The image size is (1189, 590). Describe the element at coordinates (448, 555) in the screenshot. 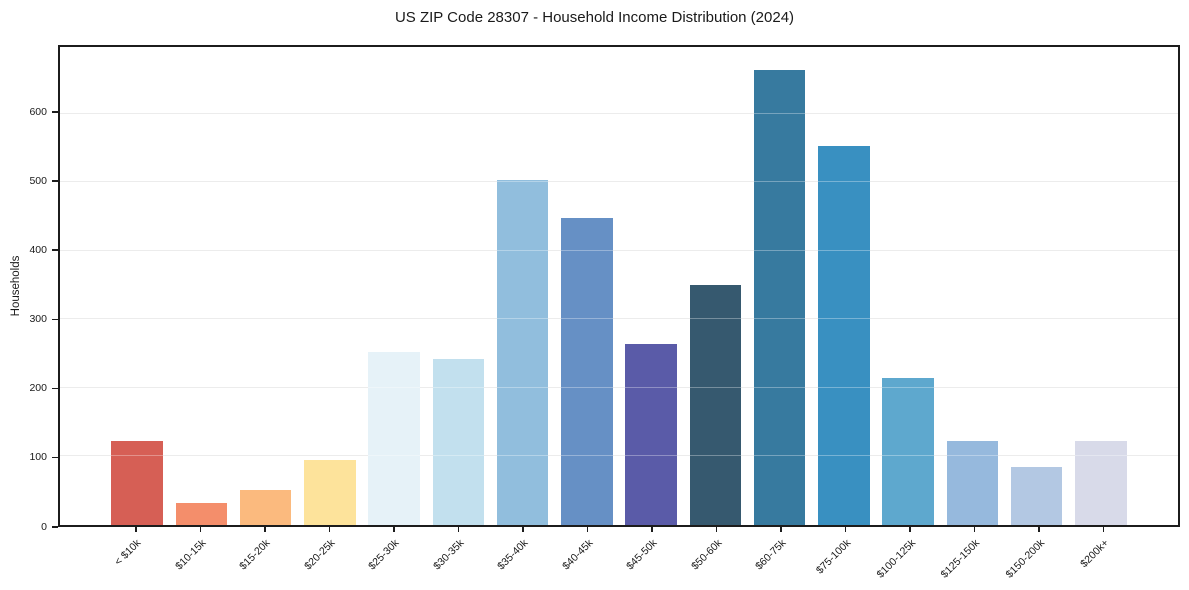

I see `x-tick-label: $30-35k` at that location.